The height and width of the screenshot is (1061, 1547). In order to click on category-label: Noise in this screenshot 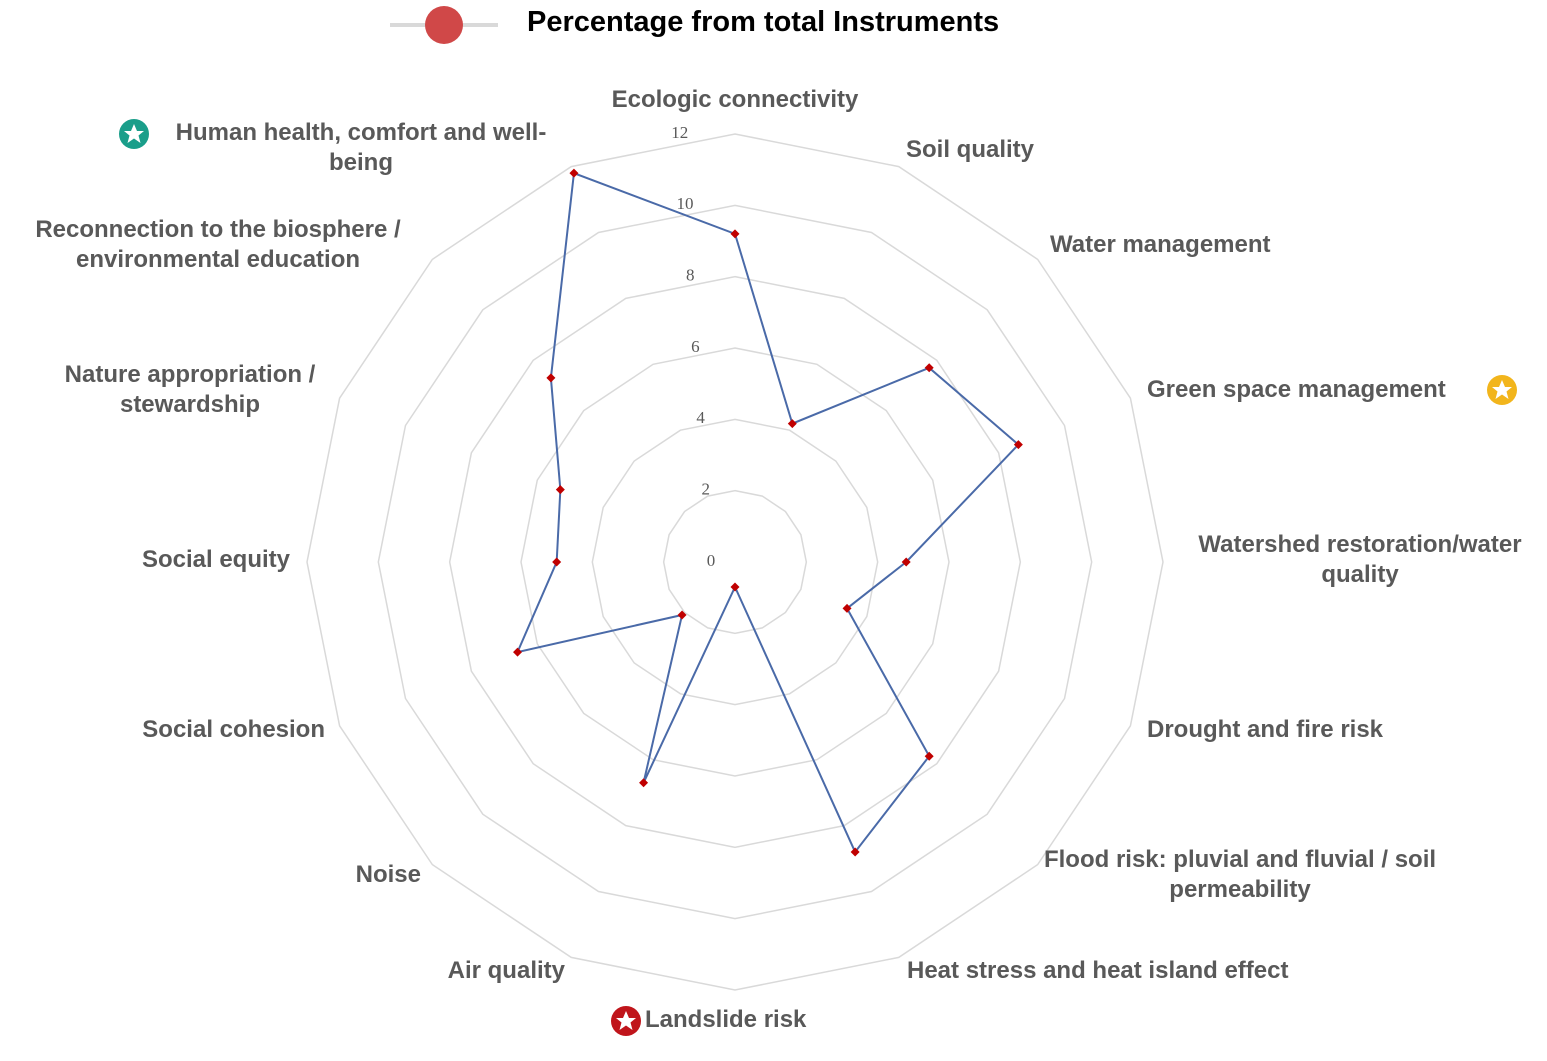, I will do `click(388, 874)`.